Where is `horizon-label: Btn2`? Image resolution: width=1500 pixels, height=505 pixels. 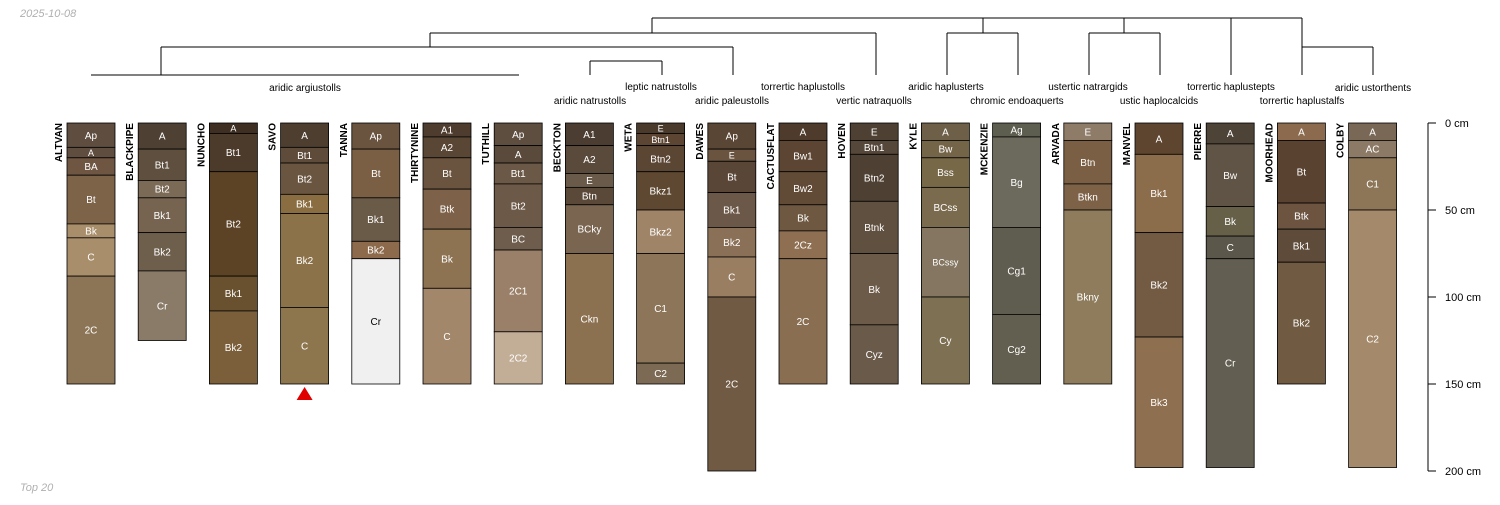
horizon-label: Btn2 is located at coordinates (660, 159).